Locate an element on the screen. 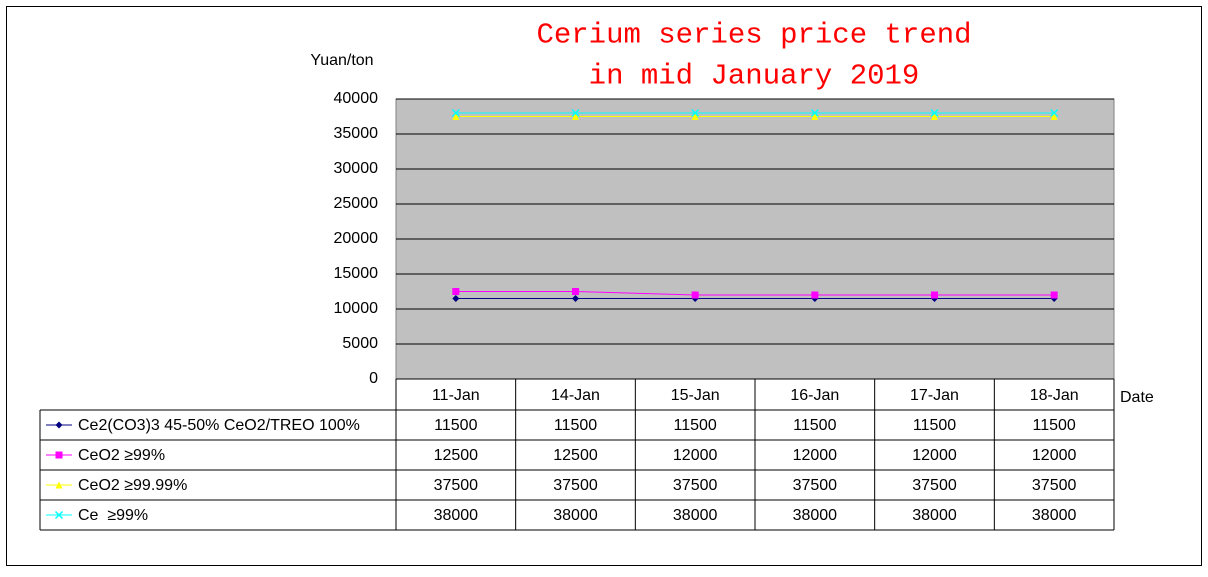  y-tick-label: 25000 is located at coordinates (356, 203).